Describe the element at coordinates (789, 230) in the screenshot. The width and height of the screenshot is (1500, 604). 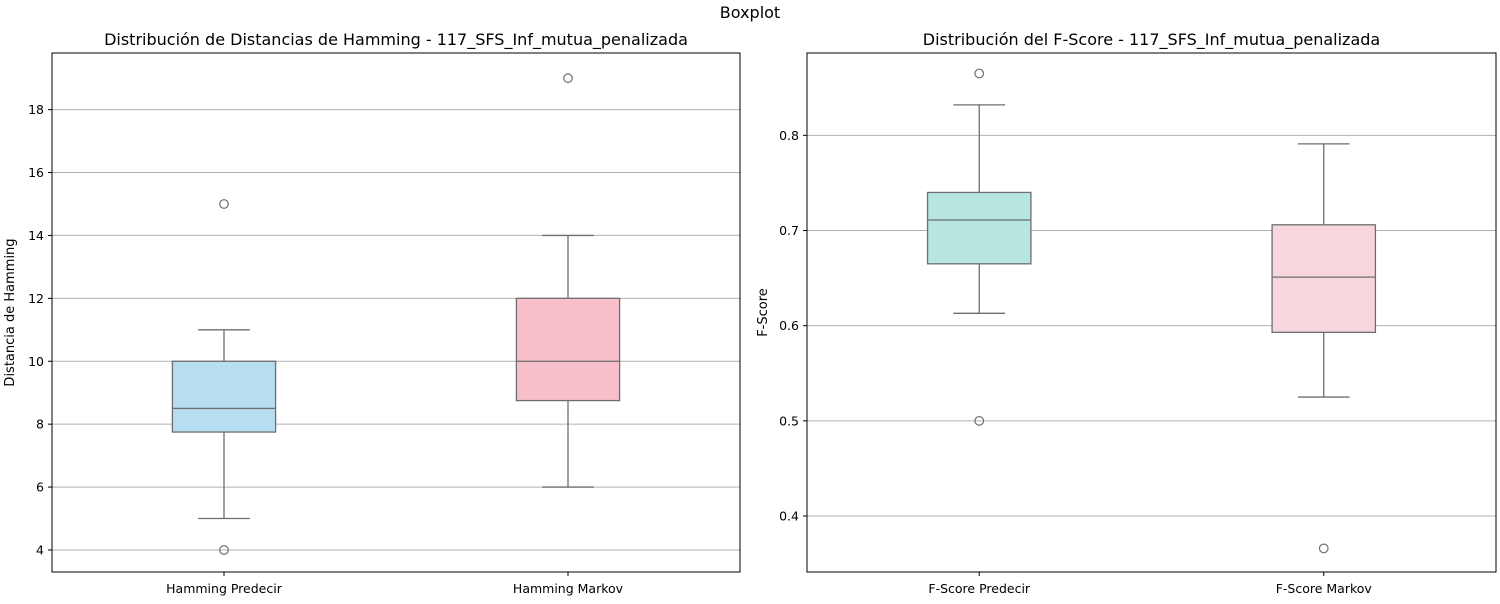
I see `y-tick-label: 0.7` at that location.